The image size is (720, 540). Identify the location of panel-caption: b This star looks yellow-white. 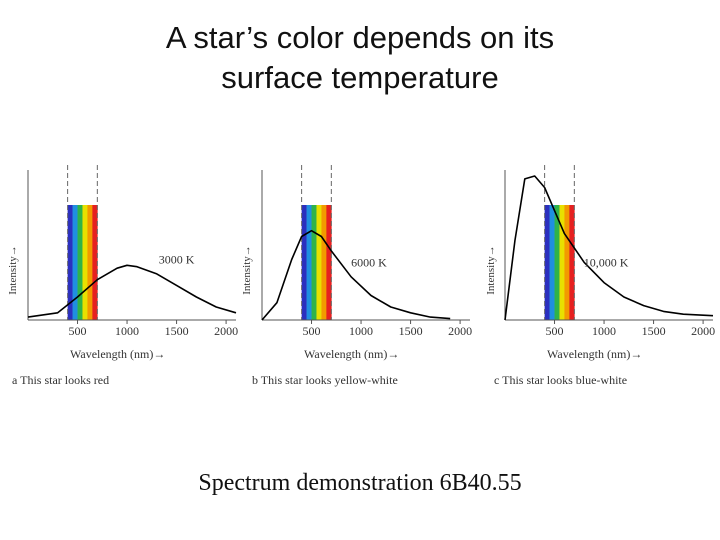
(325, 380).